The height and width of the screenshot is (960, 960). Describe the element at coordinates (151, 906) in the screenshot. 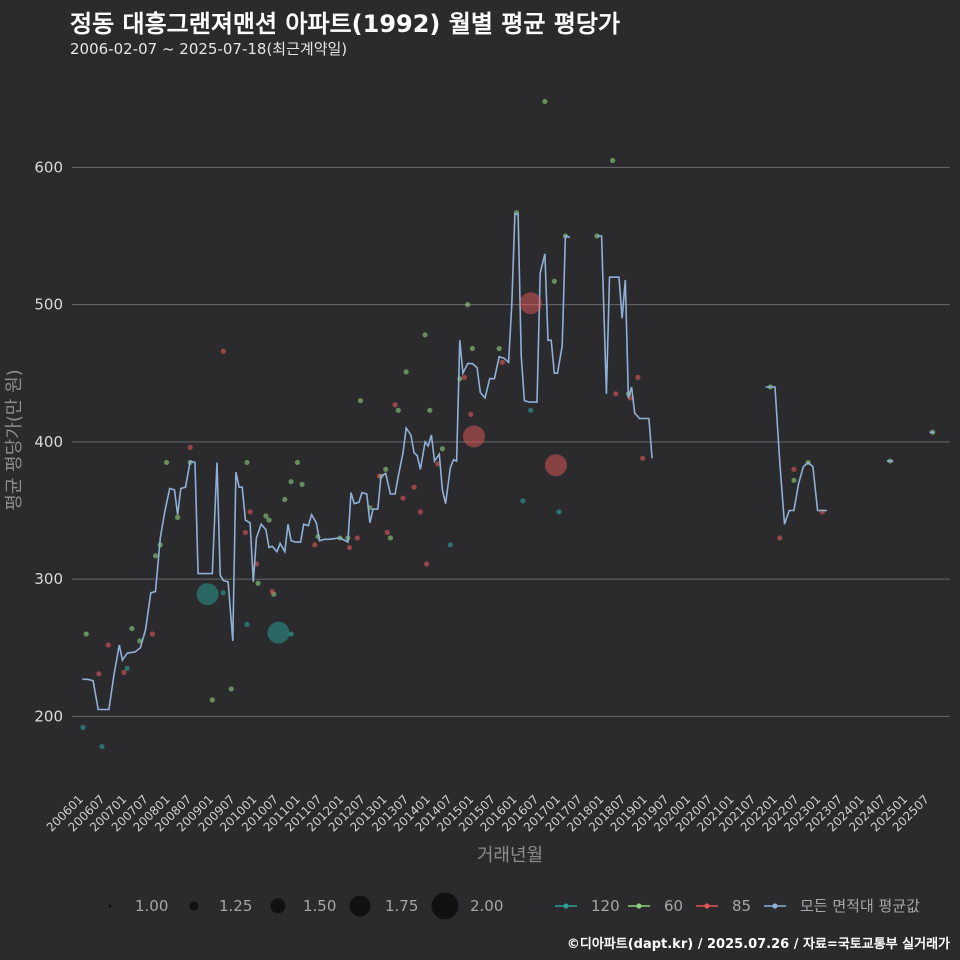

I see `size-legend-label-0: 1.00` at that location.